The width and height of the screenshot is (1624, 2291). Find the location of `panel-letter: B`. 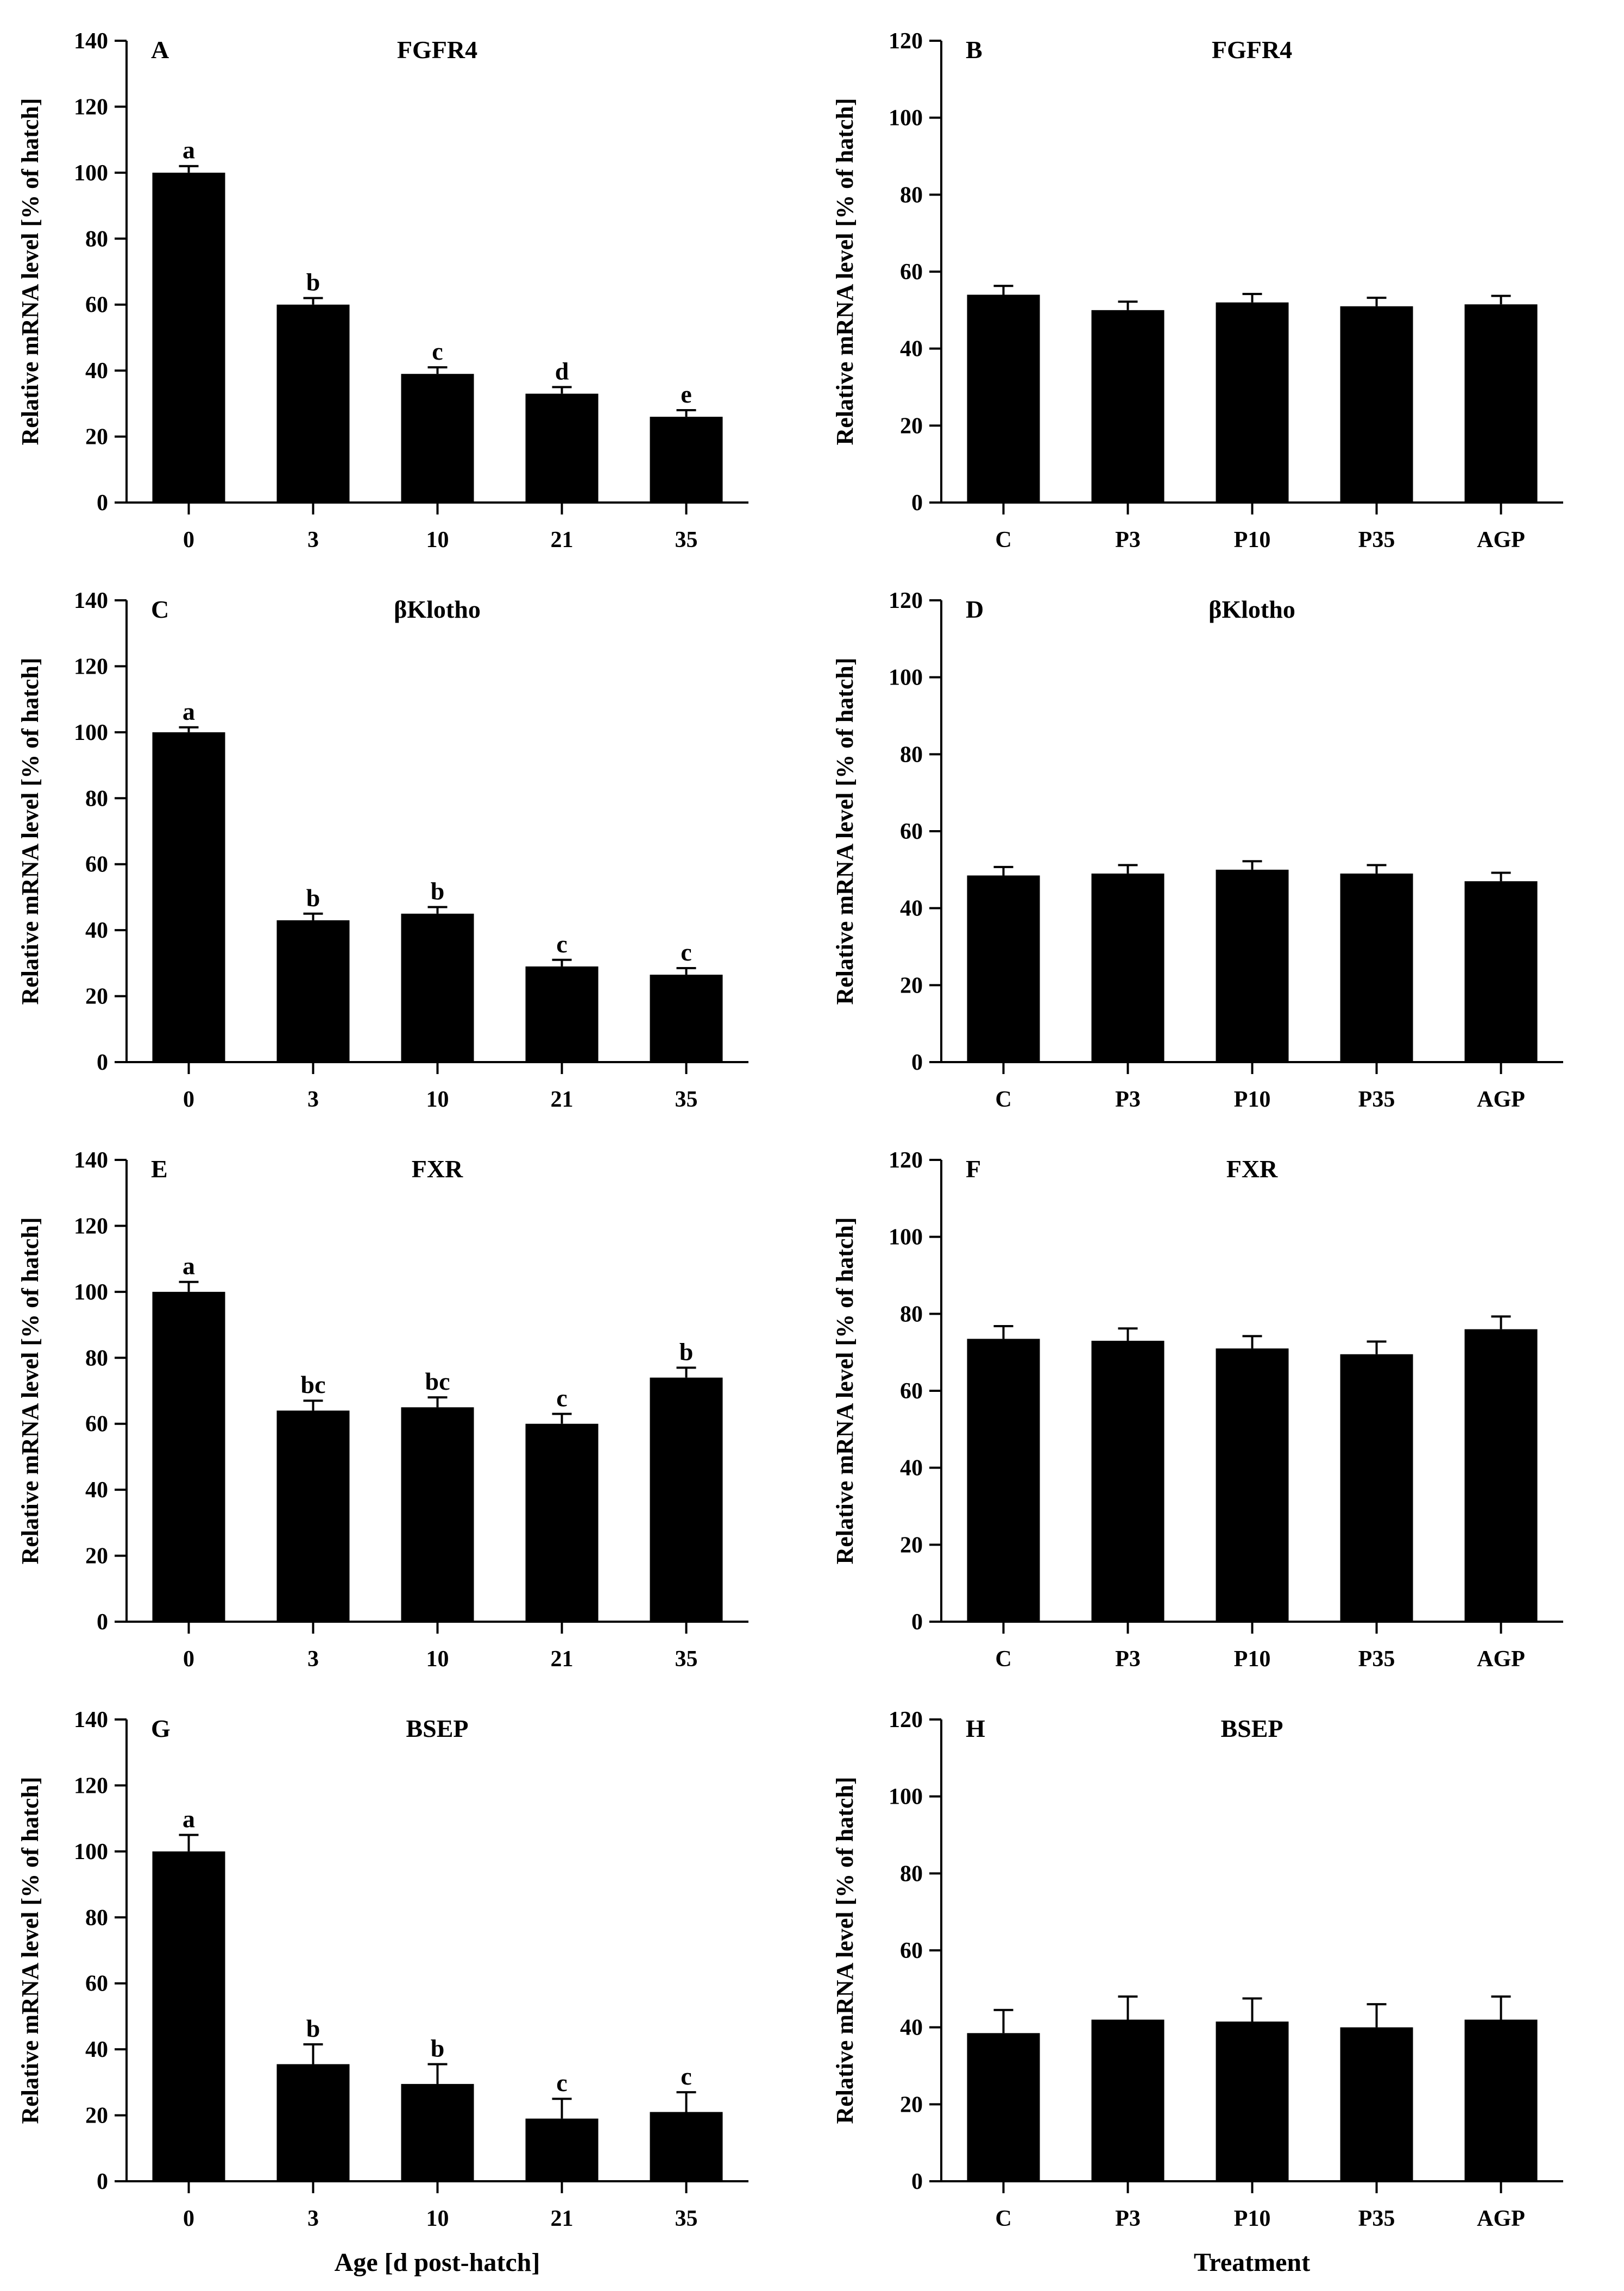

panel-letter: B is located at coordinates (974, 50).